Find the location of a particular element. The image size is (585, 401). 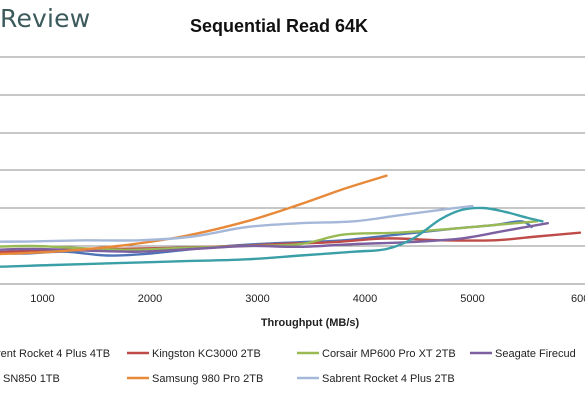

x-tick-label: 5000 is located at coordinates (472, 299).